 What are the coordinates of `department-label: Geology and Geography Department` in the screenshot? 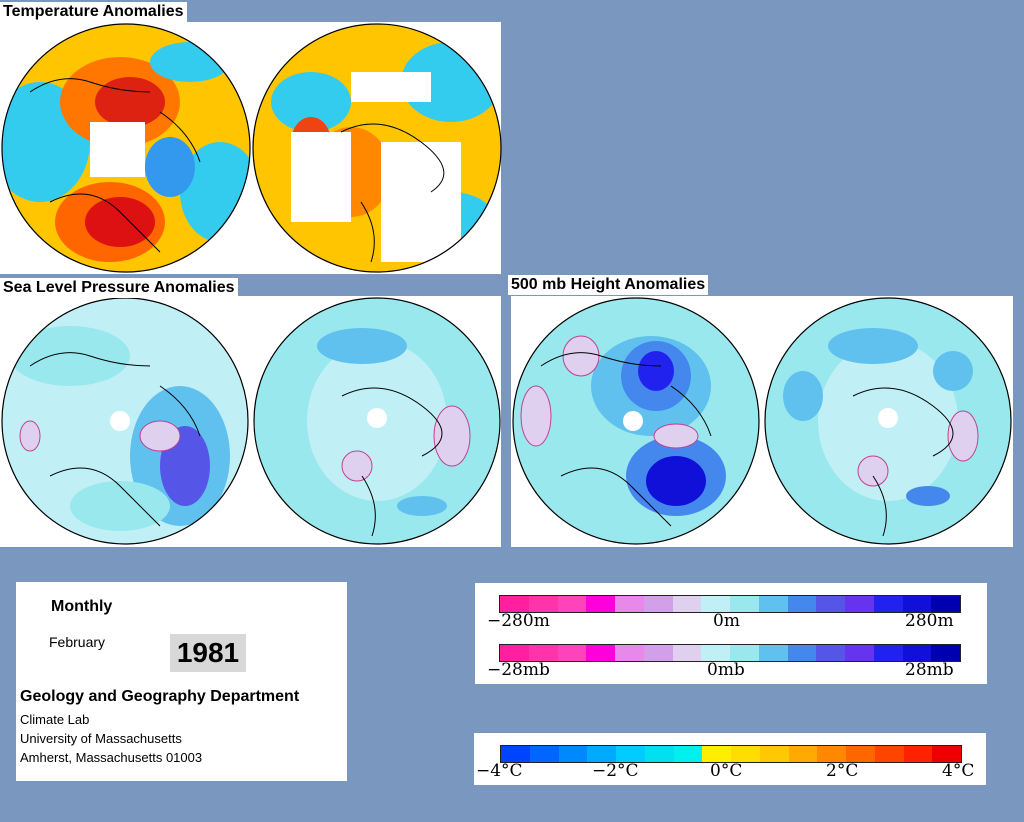 It's located at (160, 696).